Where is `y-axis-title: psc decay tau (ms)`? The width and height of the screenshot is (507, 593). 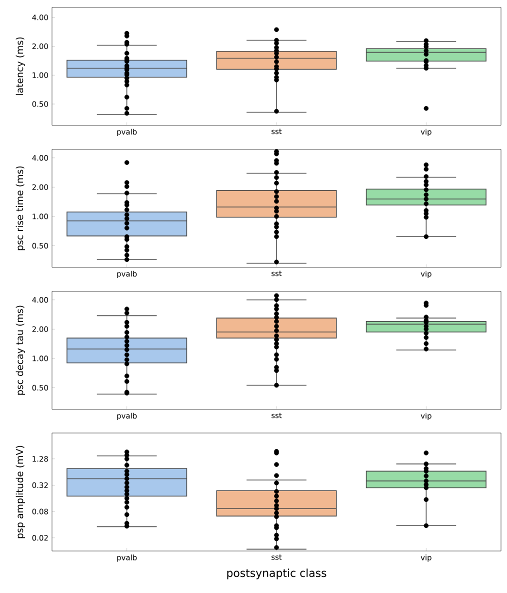 y-axis-title: psc decay tau (ms) is located at coordinates (21, 350).